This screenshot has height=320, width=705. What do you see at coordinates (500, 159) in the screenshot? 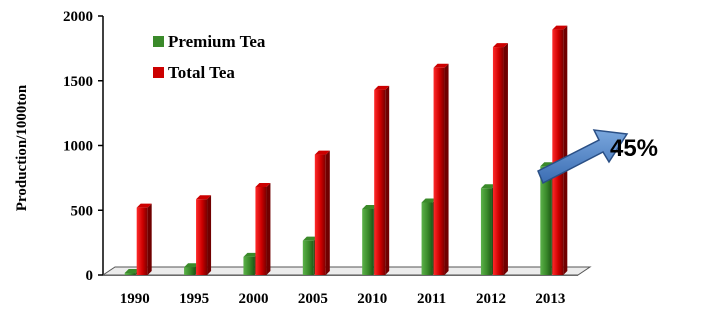
I see `bar-total-tea-2012` at bounding box center [500, 159].